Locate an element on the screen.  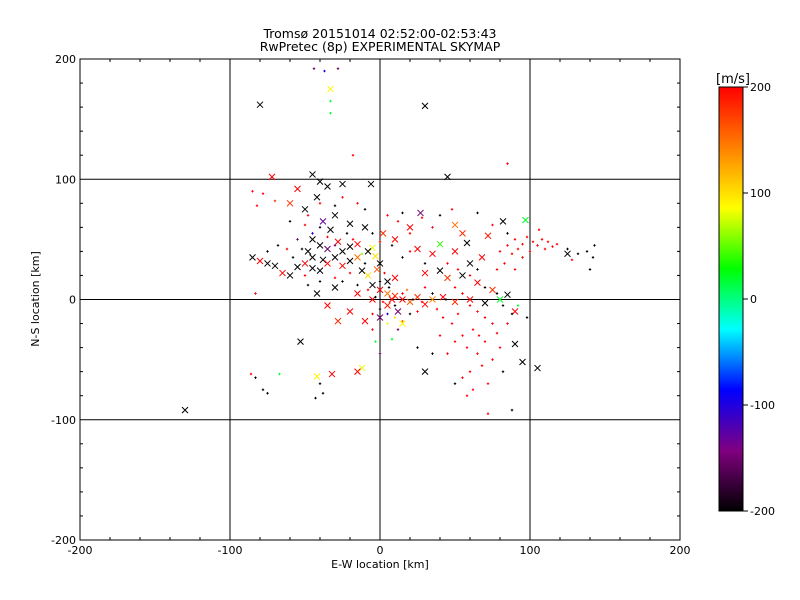
x-tick-label: 100 is located at coordinates (530, 550).